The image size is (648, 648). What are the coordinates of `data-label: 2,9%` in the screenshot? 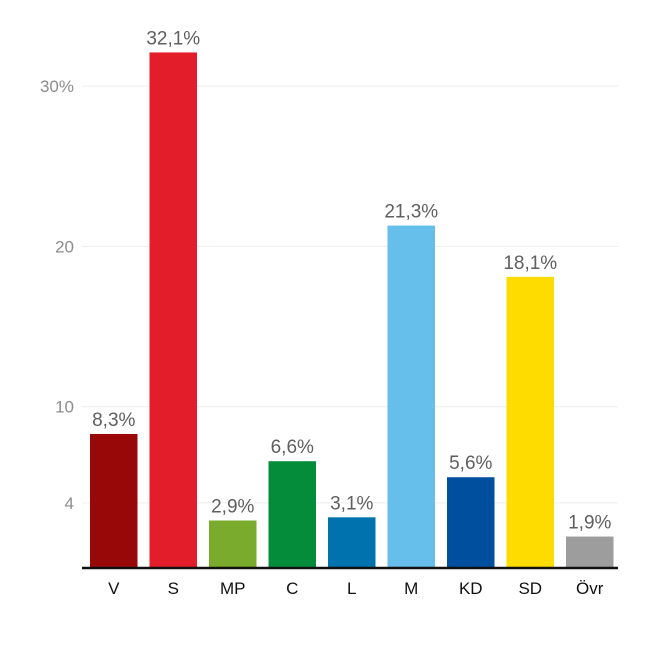 It's located at (232, 507).